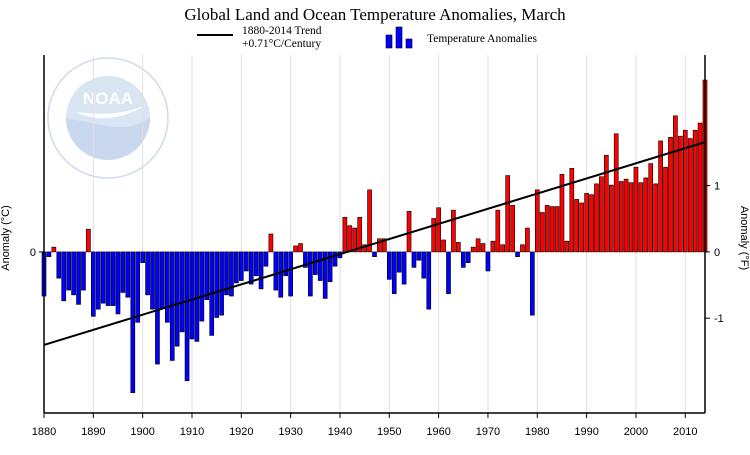 This screenshot has height=455, width=750. Describe the element at coordinates (33, 253) in the screenshot. I see `y-tick-label-left: 0` at that location.